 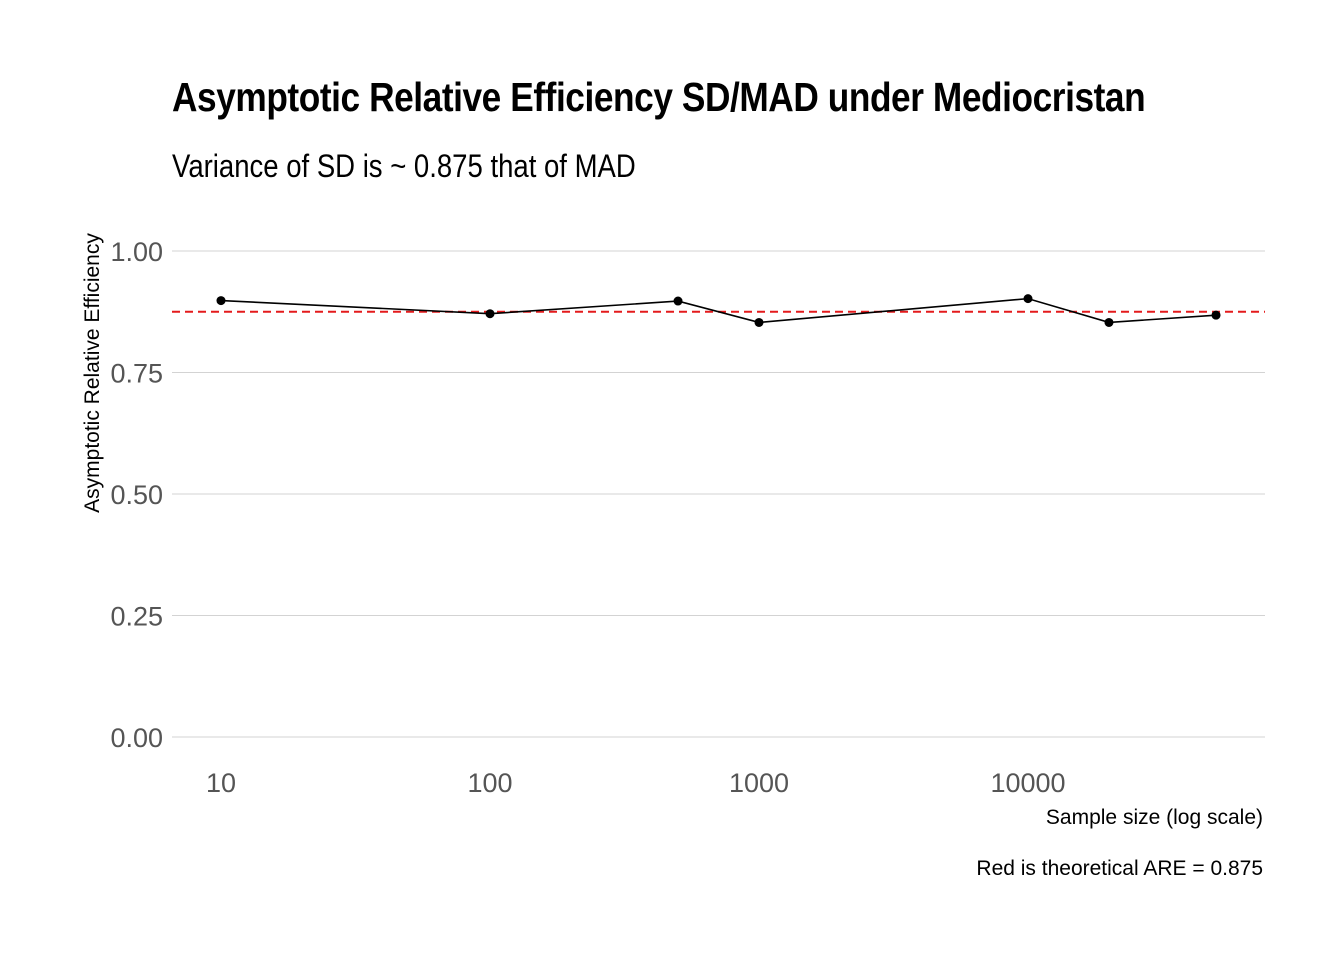 What do you see at coordinates (136, 252) in the screenshot?
I see `y-tick-label: 1.00` at bounding box center [136, 252].